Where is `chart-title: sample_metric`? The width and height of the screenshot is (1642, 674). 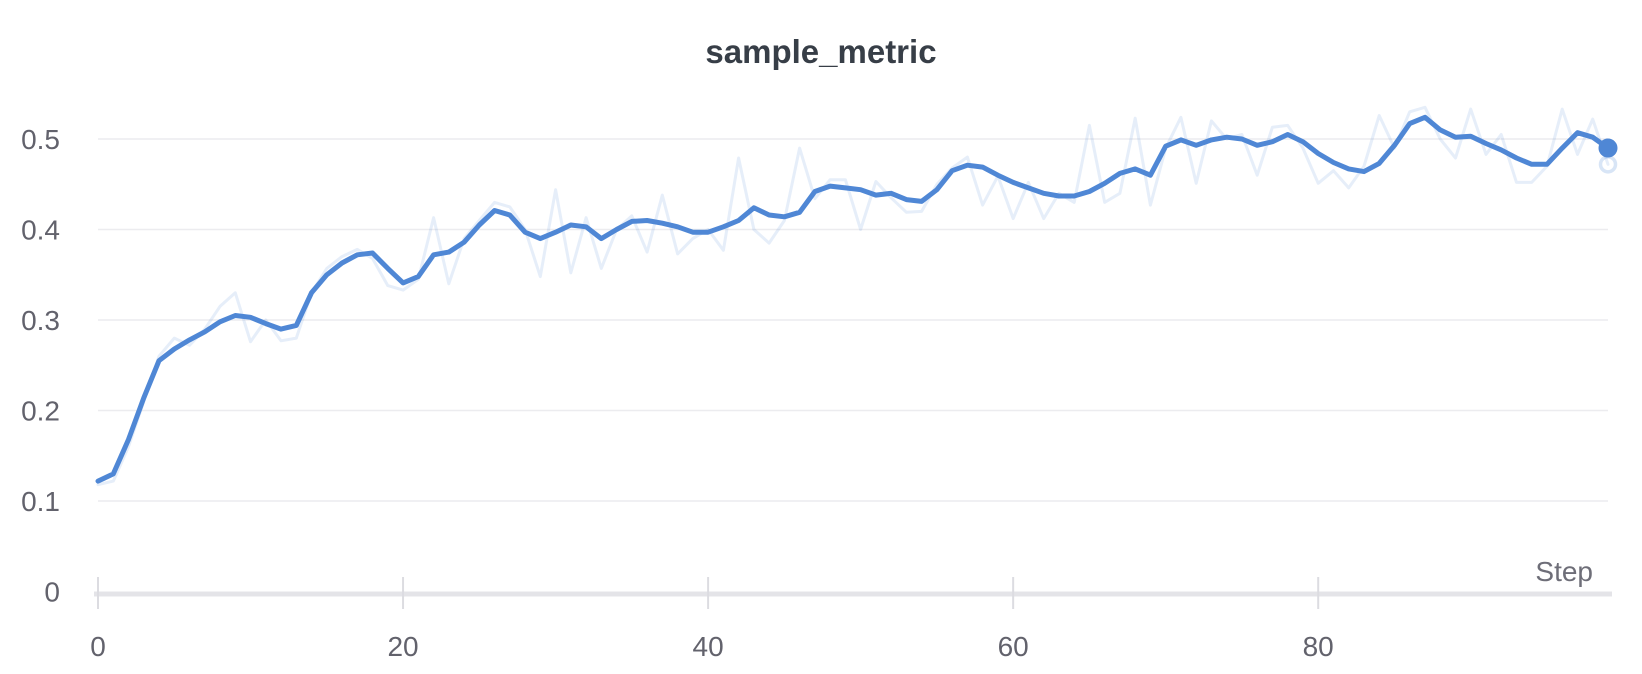 chart-title: sample_metric is located at coordinates (821, 51).